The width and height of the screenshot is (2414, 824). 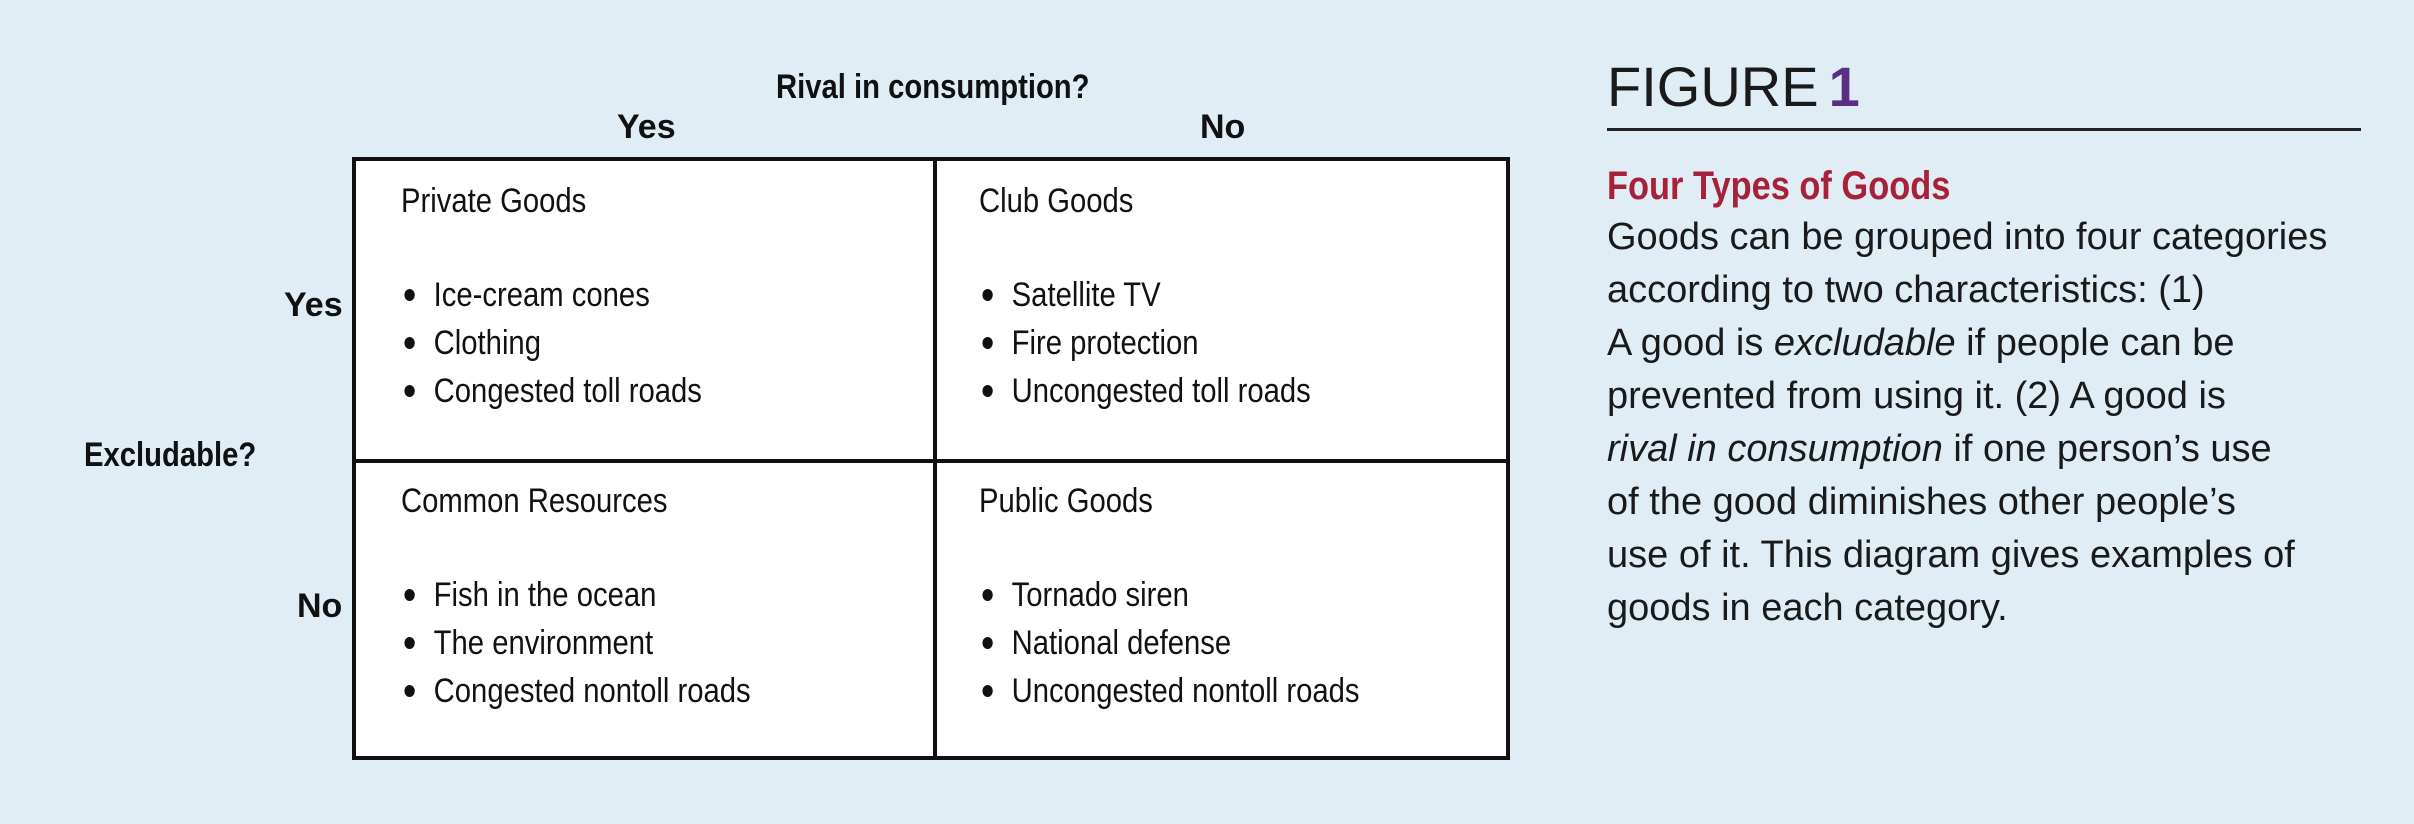 What do you see at coordinates (680, 295) in the screenshot?
I see `list-item: Ice-cream cones` at bounding box center [680, 295].